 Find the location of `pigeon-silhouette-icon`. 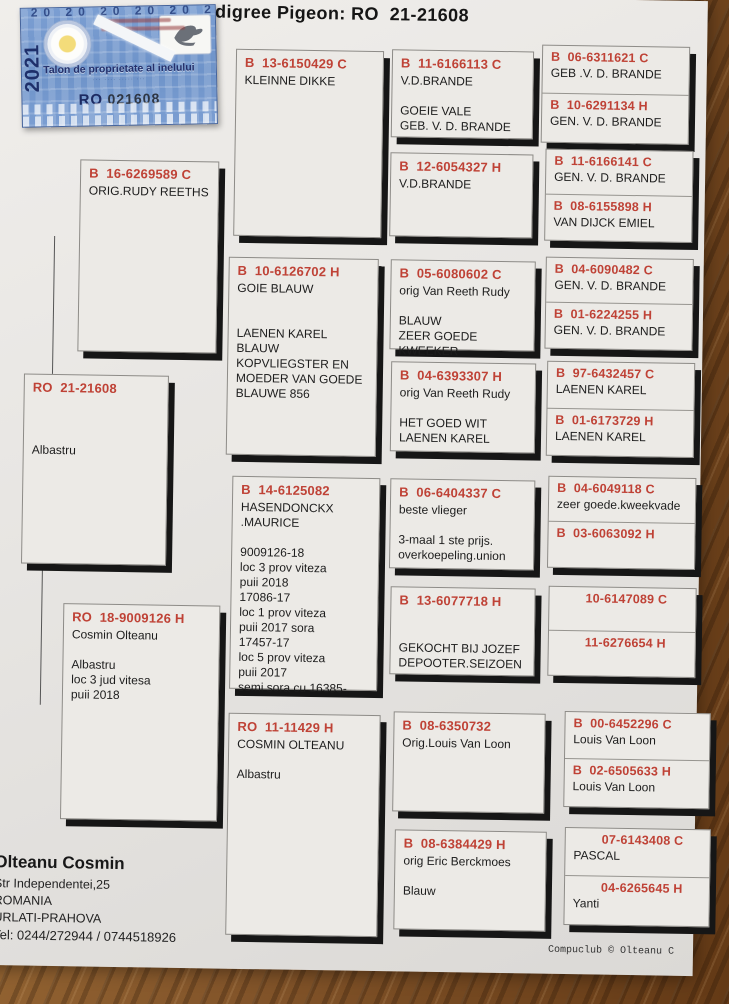

pigeon-silhouette-icon is located at coordinates (188, 35).